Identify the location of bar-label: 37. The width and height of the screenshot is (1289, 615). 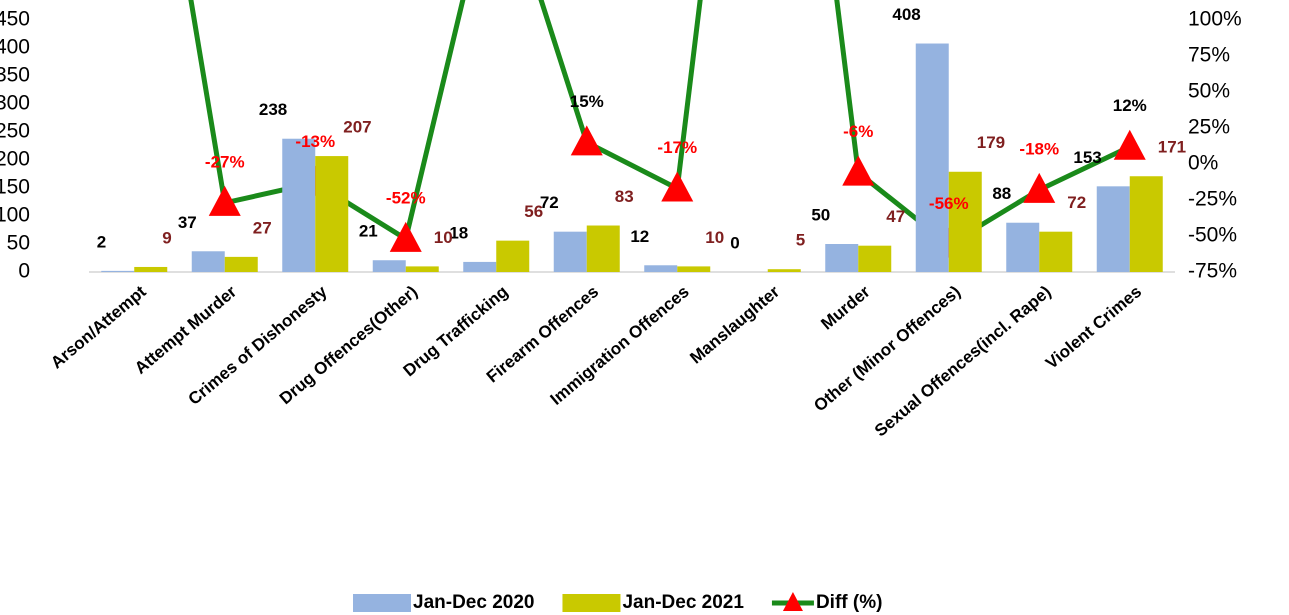
(187, 222).